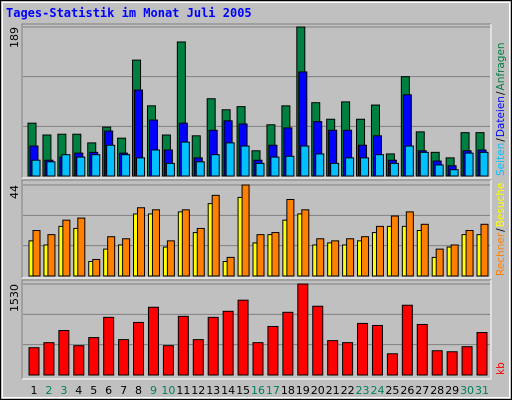 This screenshot has height=400, width=512. I want to click on x-tick-label: 31, so click(482, 390).